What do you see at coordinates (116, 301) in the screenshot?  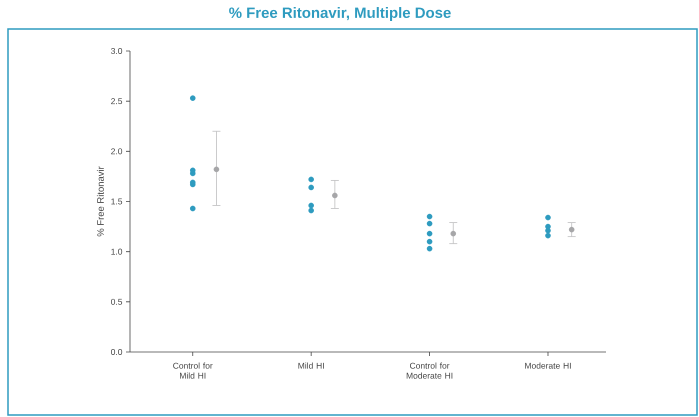 I see `y-tick-label: 0.5` at bounding box center [116, 301].